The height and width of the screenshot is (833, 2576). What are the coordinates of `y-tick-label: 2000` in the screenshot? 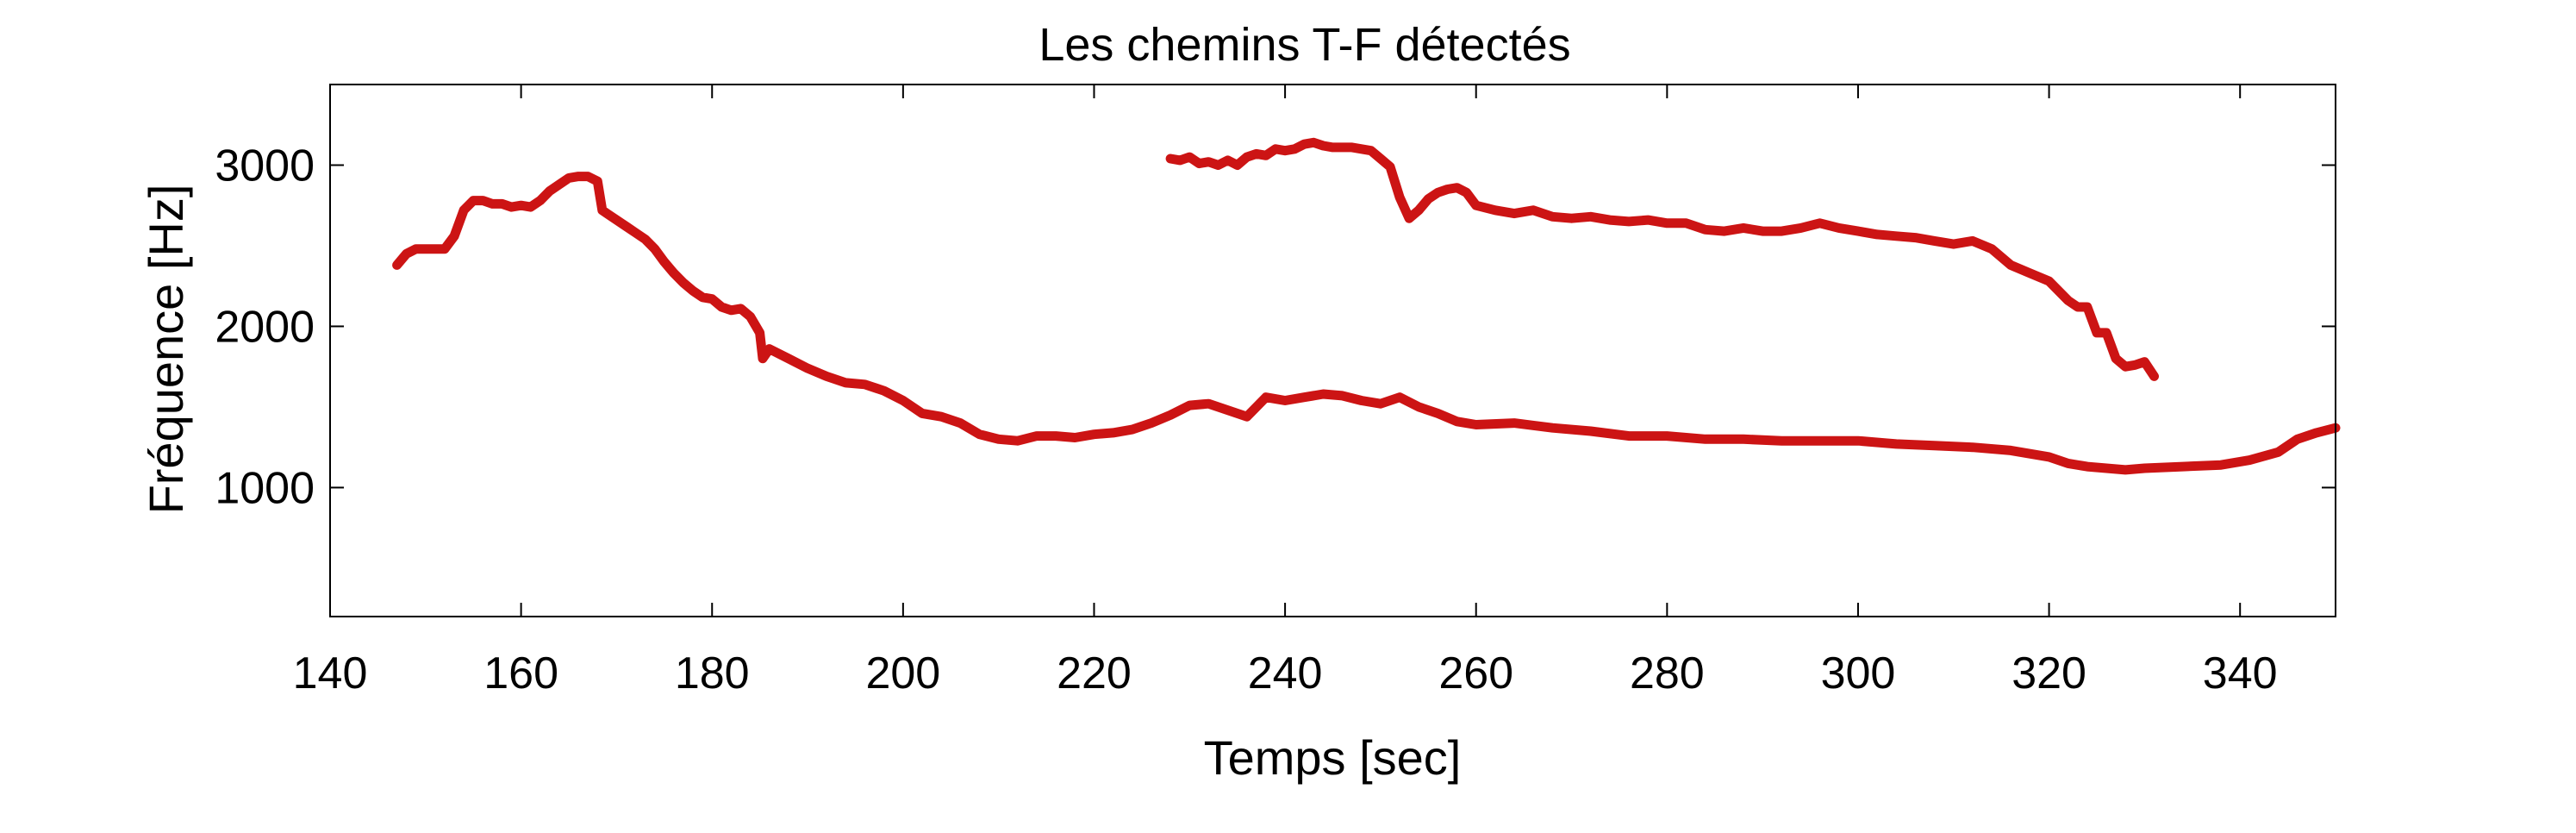 It's located at (265, 327).